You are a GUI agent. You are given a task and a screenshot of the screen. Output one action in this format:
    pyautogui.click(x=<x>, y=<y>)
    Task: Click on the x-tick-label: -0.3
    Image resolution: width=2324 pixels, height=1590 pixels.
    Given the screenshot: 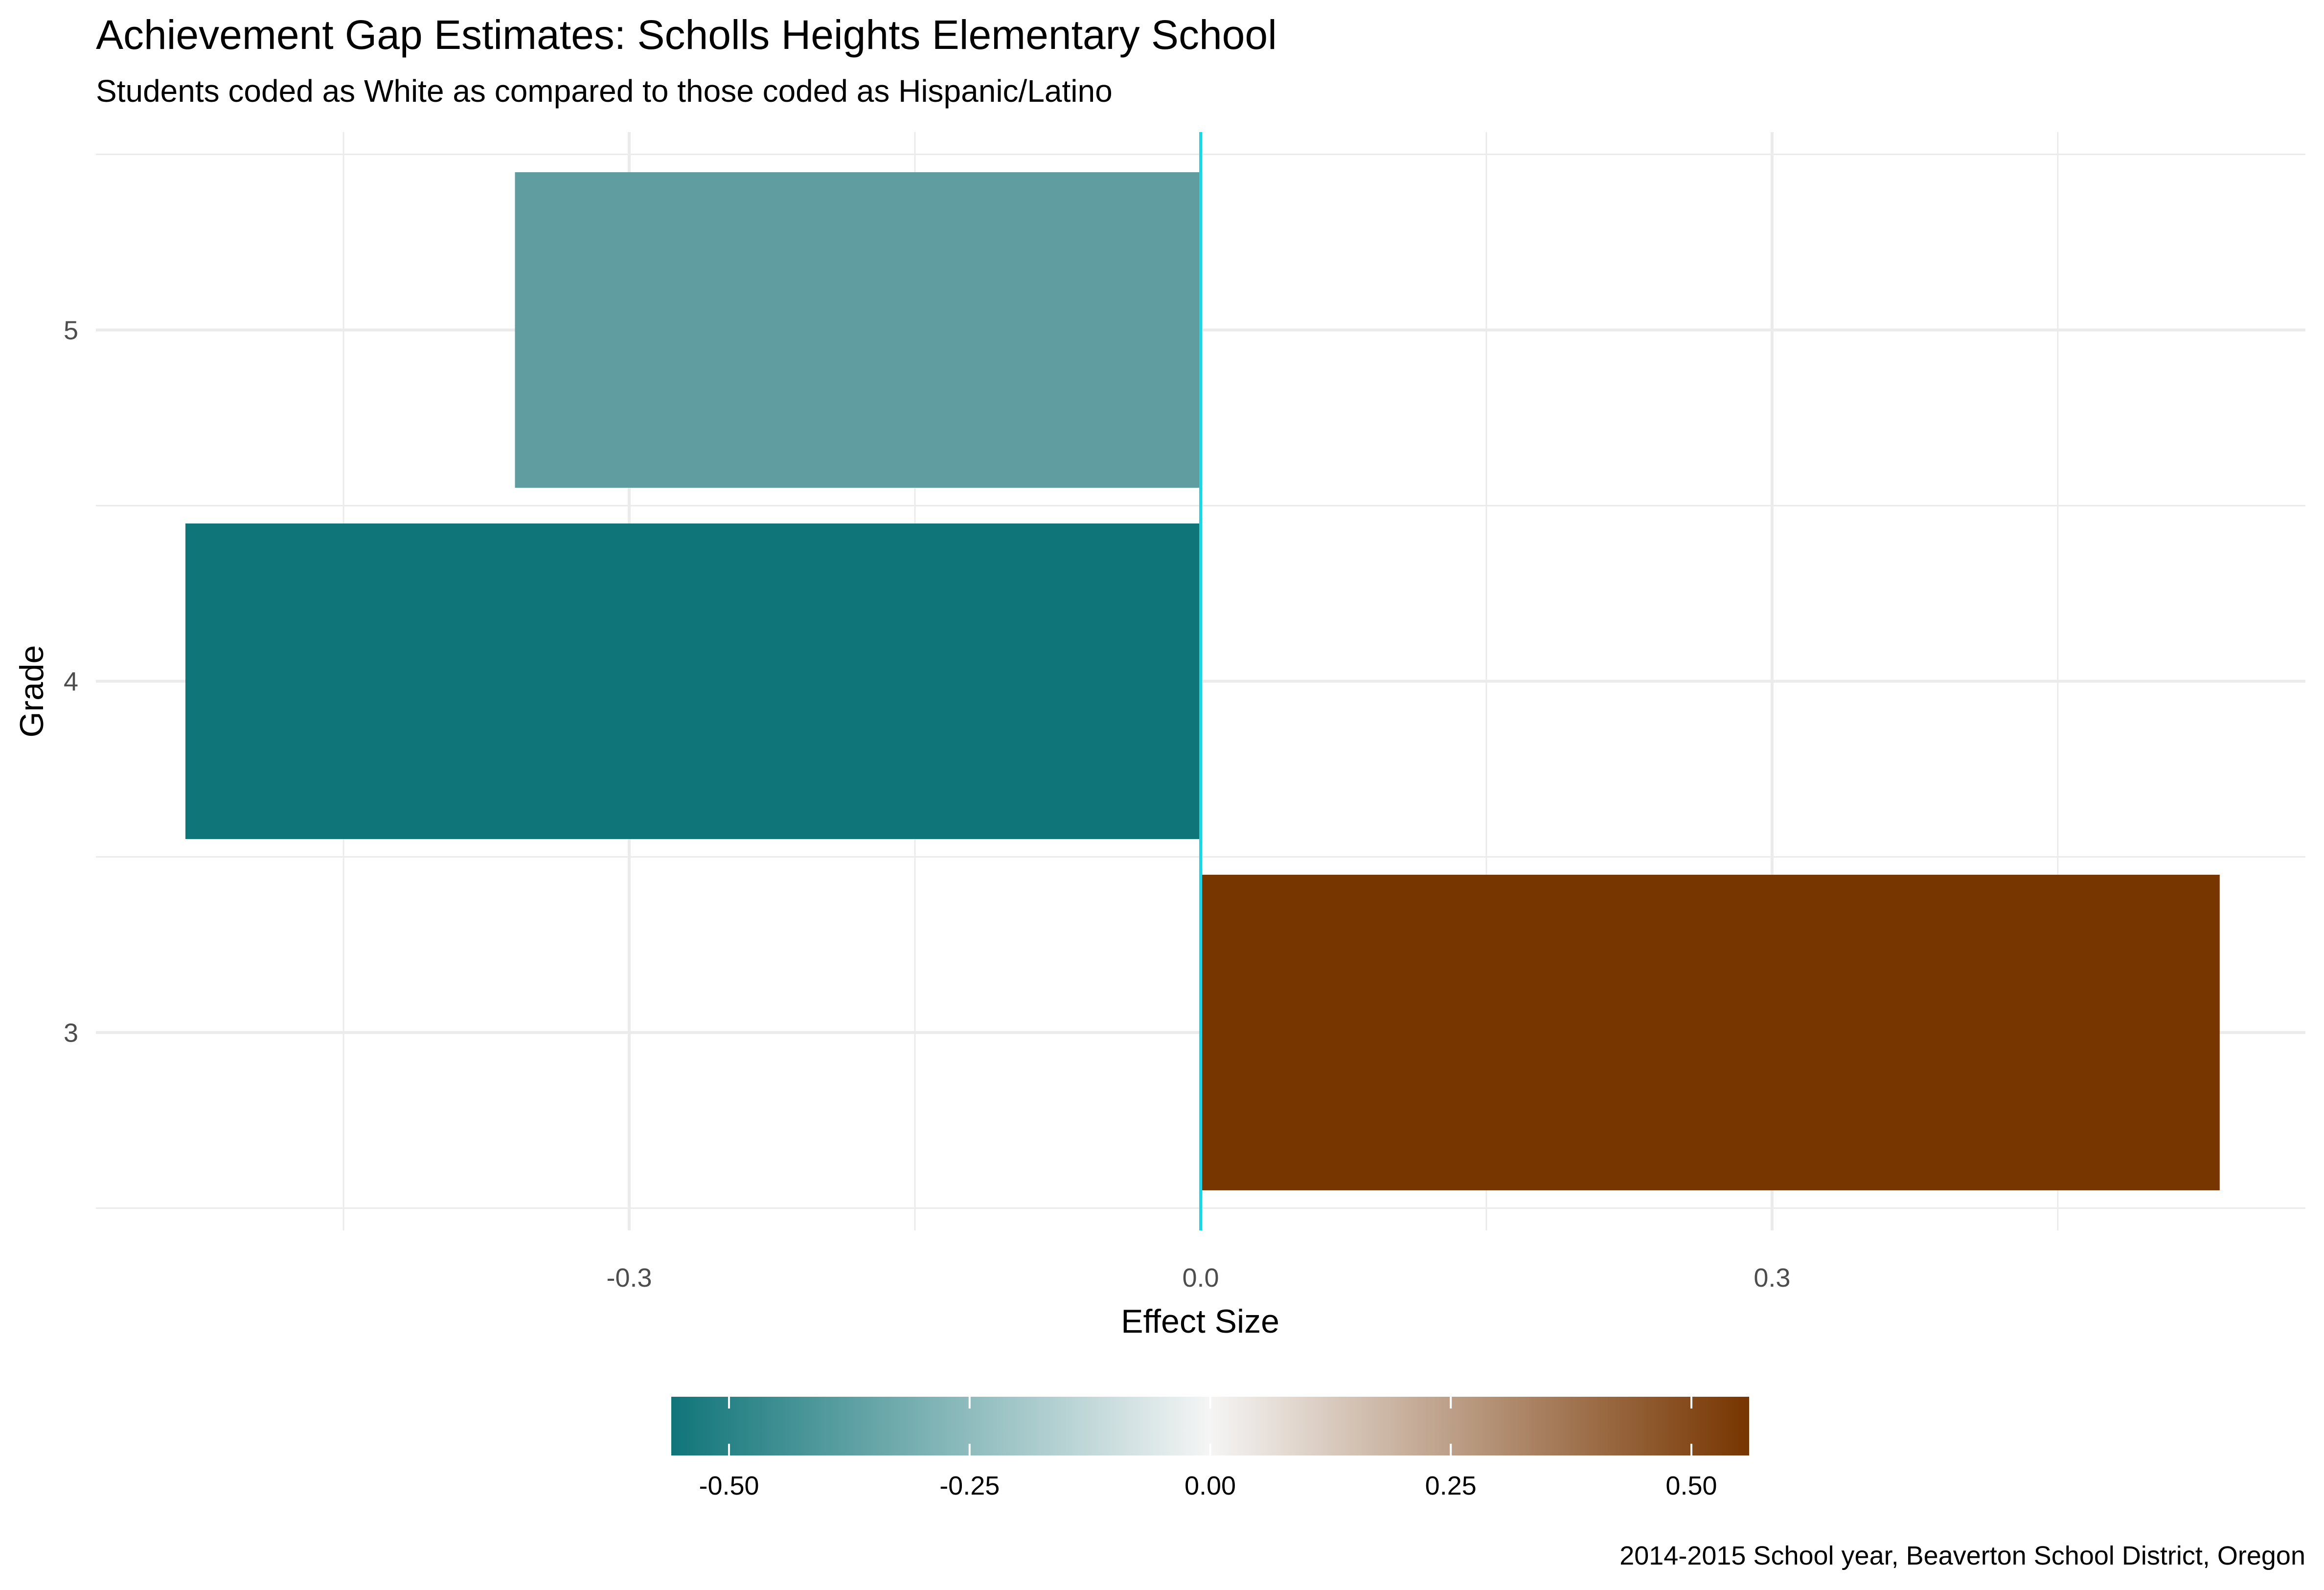 What is the action you would take?
    pyautogui.click(x=629, y=1278)
    